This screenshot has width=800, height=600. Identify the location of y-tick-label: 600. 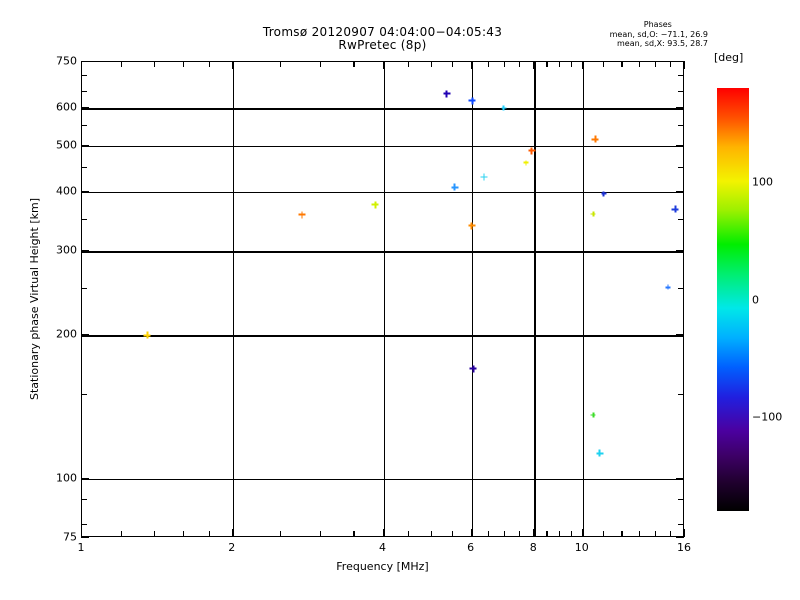
(66, 107).